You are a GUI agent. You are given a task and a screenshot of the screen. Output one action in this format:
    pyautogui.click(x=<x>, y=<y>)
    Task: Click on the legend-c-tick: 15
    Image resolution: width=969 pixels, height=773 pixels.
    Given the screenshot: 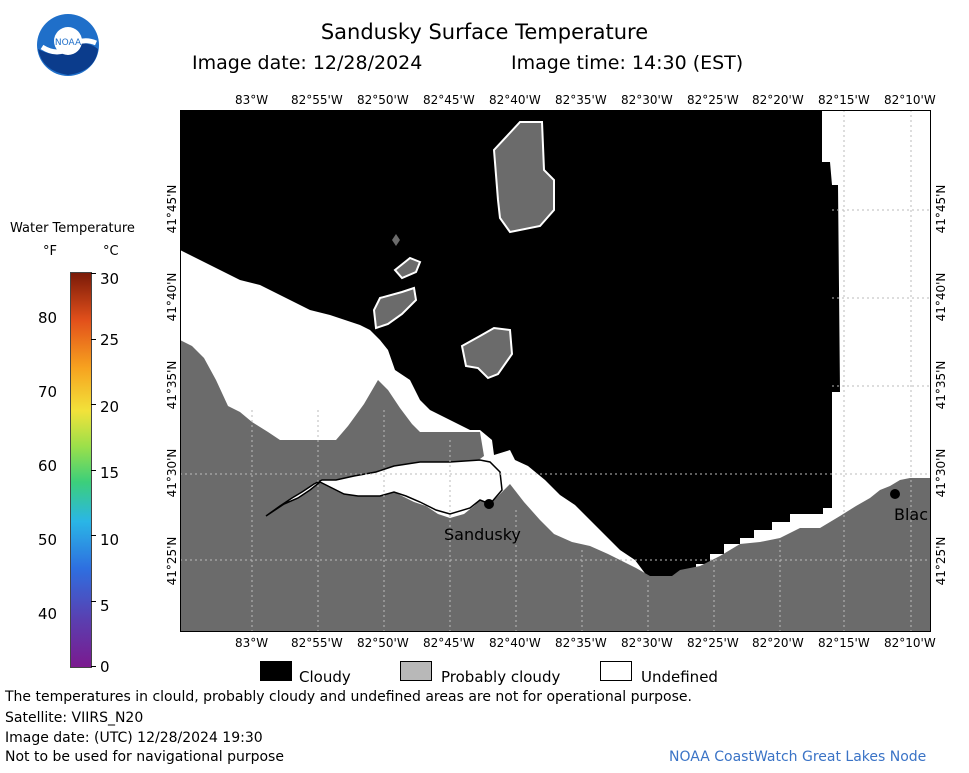 What is the action you would take?
    pyautogui.click(x=110, y=473)
    